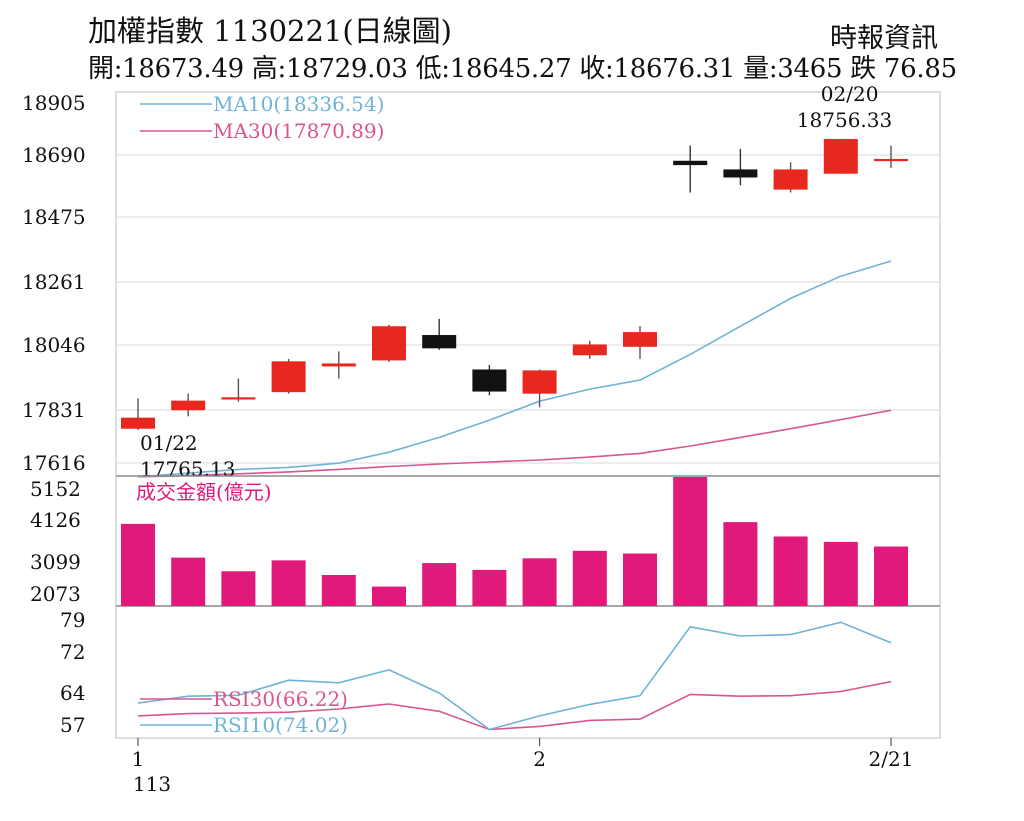 Image resolution: width=1024 pixels, height=821 pixels. What do you see at coordinates (54, 463) in the screenshot?
I see `price-tick-label: 17616` at bounding box center [54, 463].